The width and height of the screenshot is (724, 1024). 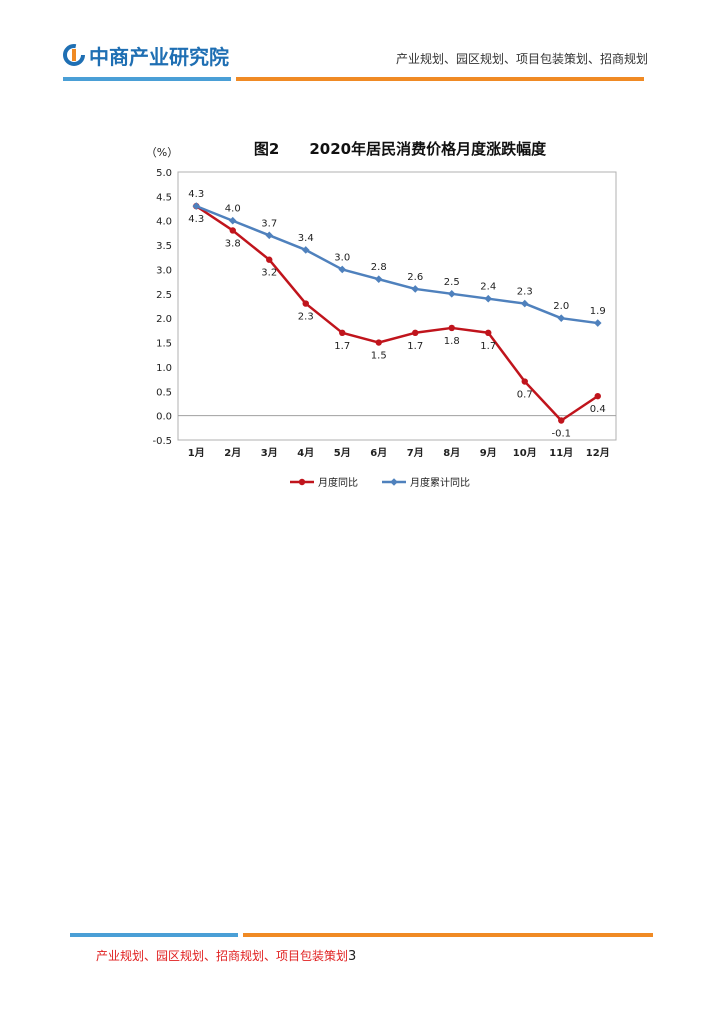 What do you see at coordinates (440, 79) in the screenshot?
I see `header-divider-orange` at bounding box center [440, 79].